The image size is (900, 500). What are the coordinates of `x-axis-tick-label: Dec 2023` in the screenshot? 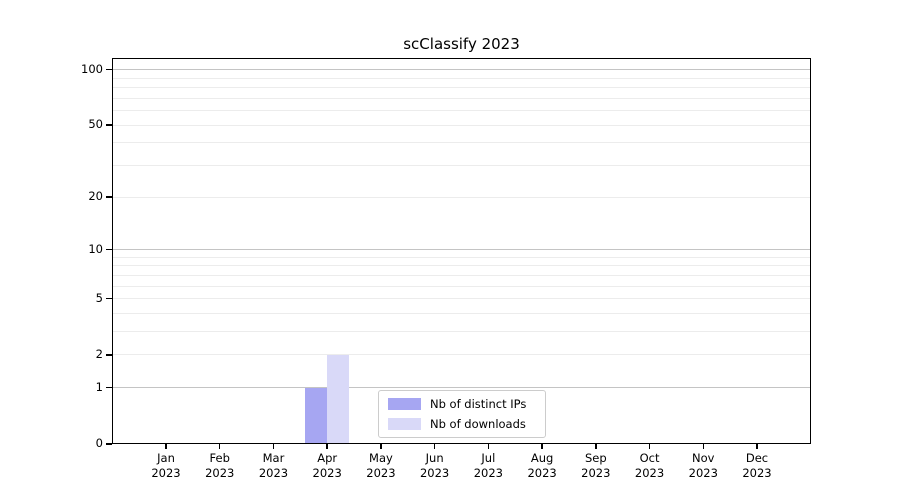 It's located at (757, 466).